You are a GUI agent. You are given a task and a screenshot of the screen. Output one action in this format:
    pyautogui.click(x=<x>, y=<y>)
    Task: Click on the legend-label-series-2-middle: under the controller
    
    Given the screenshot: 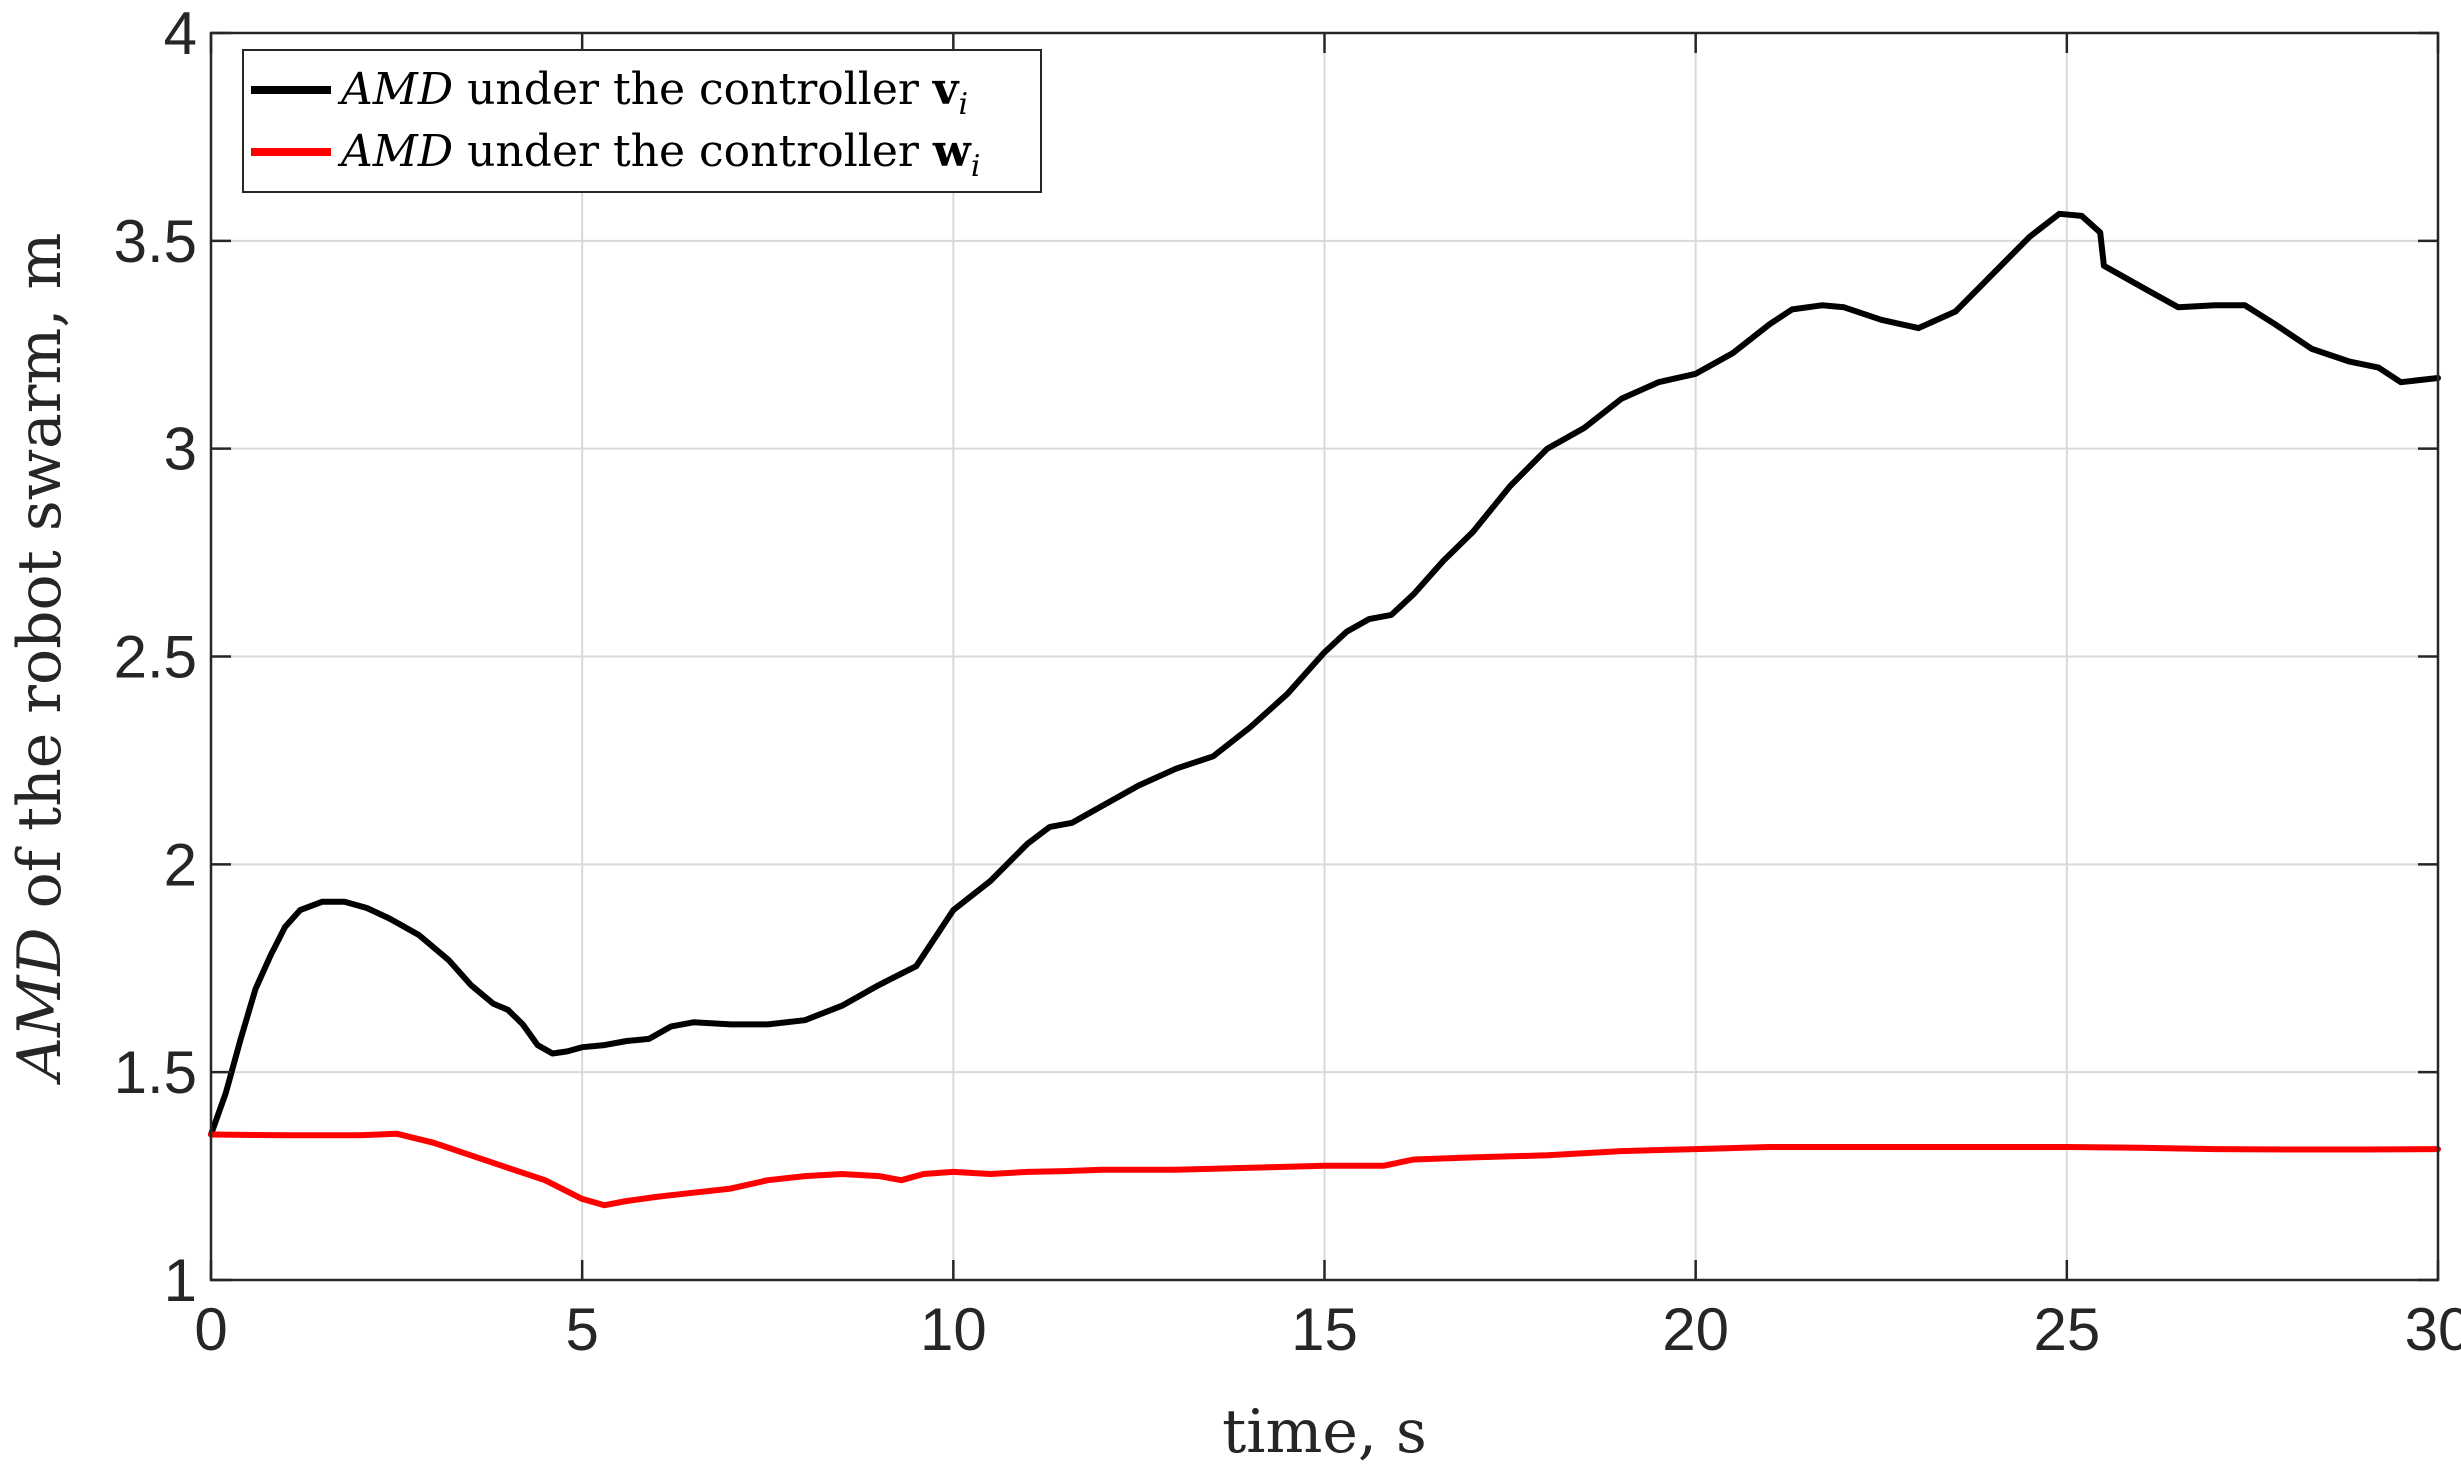 What is the action you would take?
    pyautogui.click(x=693, y=151)
    